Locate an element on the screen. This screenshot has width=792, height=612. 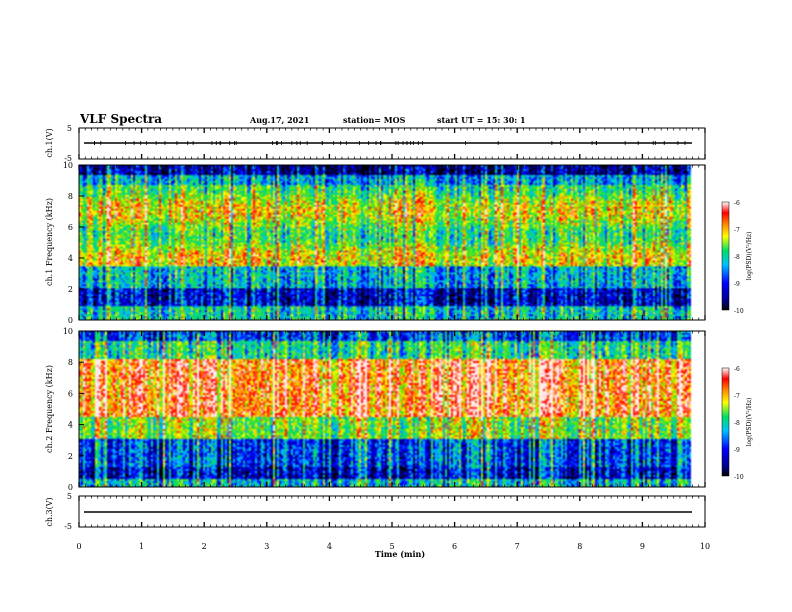
ch2-colorbar: -6 -7 -8 -9 -10 log(PSD)(V²/Hz) is located at coordinates (737, 423).